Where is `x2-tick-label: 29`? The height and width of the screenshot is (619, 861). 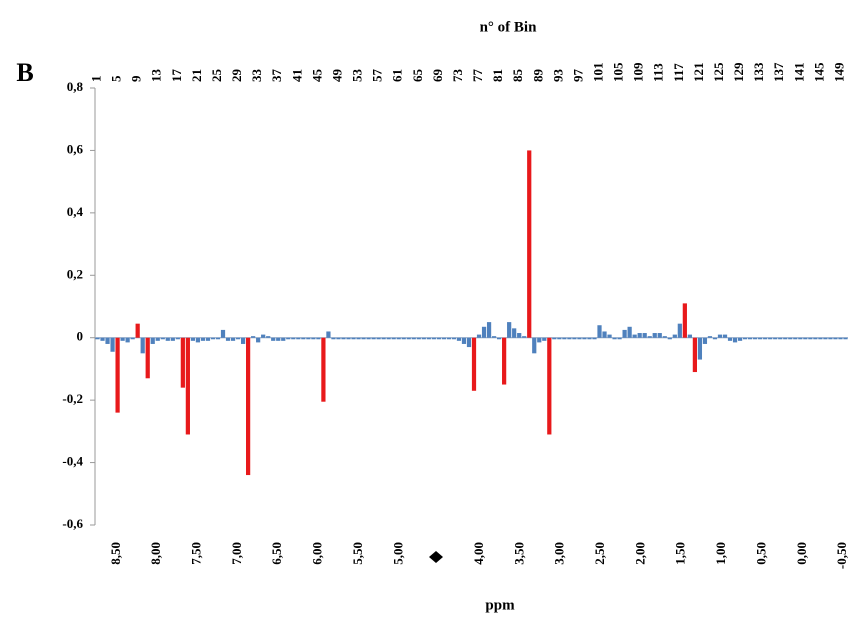 x2-tick-label: 29 is located at coordinates (236, 76).